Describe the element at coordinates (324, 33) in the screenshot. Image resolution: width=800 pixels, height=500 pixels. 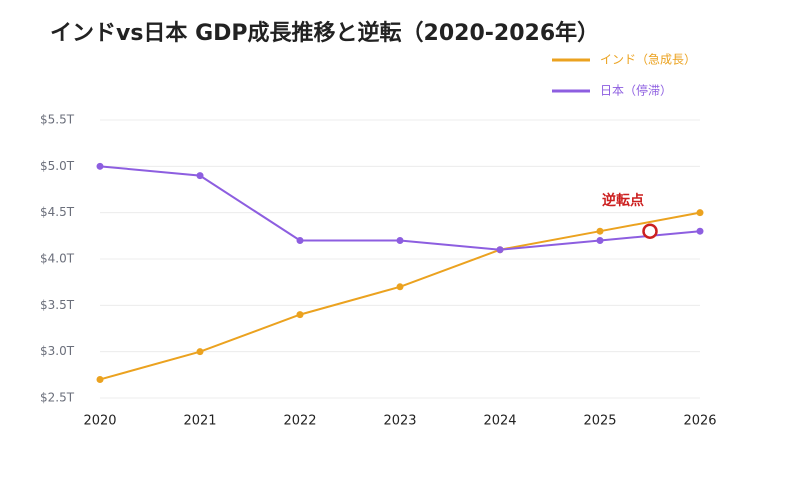
I see `chart-title: インドvs日本 GDP成長推移と逆転（2020-2026年）` at that location.